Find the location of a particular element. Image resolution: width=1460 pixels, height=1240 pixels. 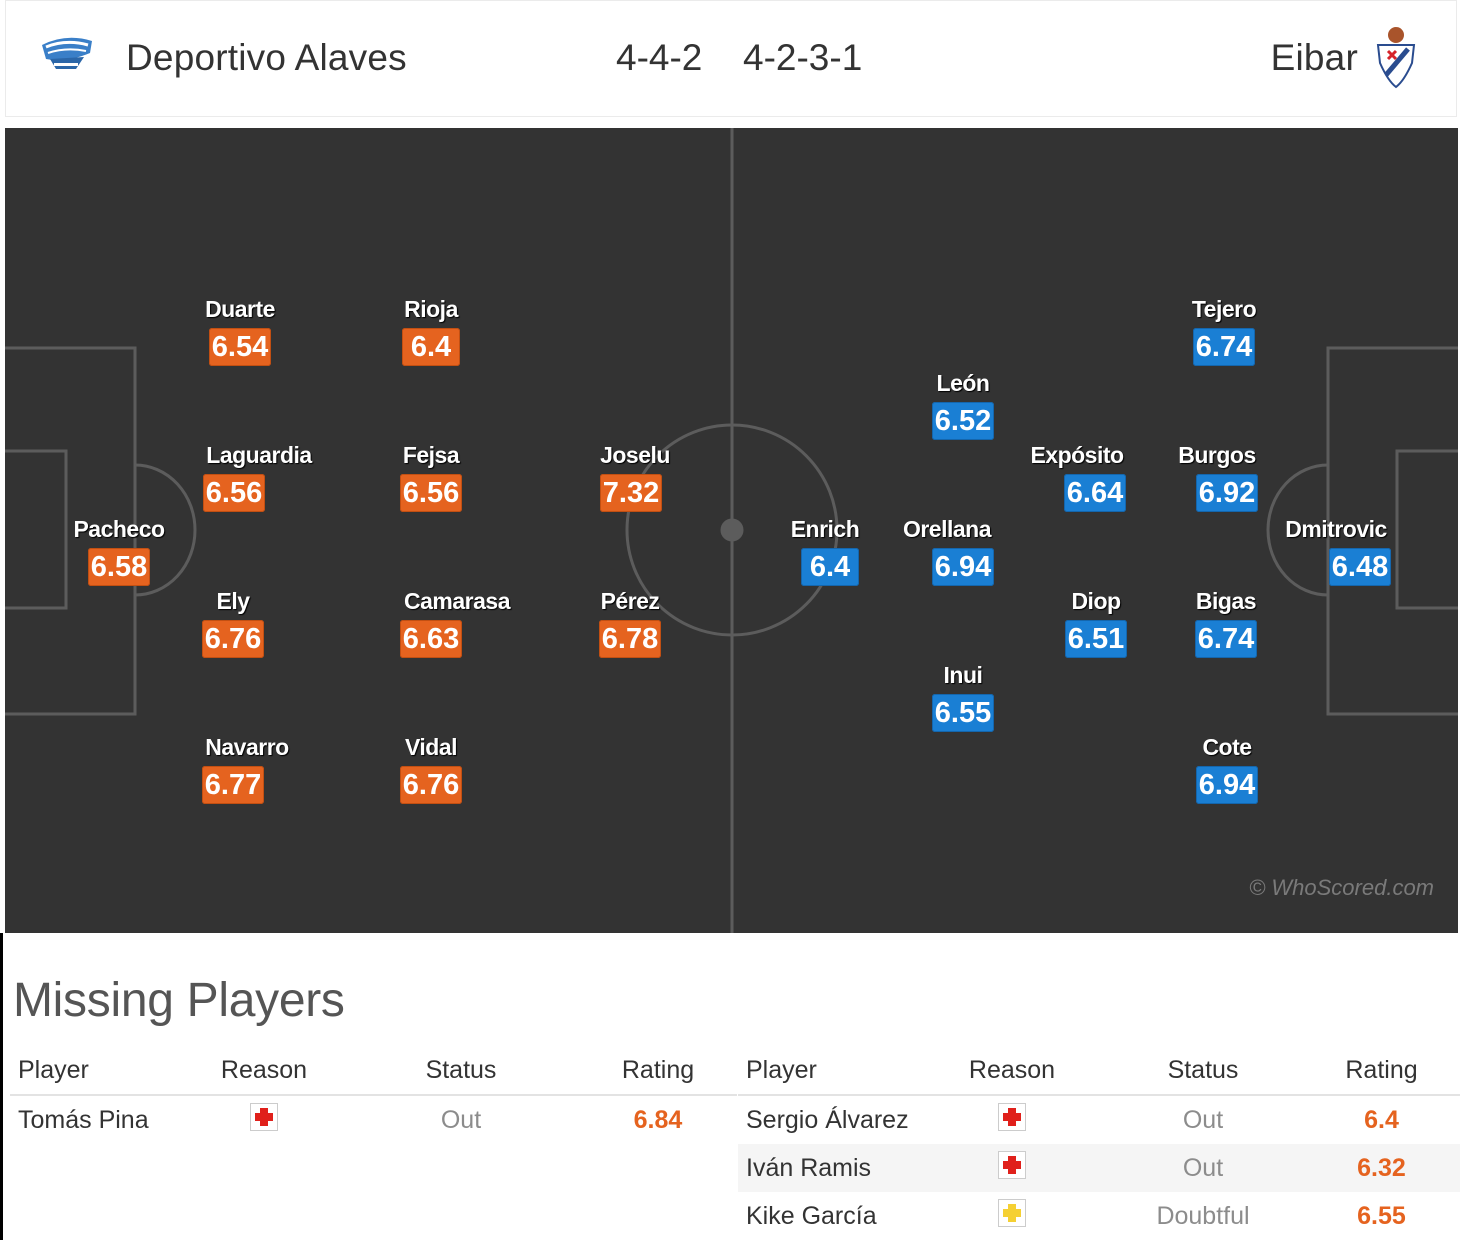

player-name: Joselu is located at coordinates (635, 455).